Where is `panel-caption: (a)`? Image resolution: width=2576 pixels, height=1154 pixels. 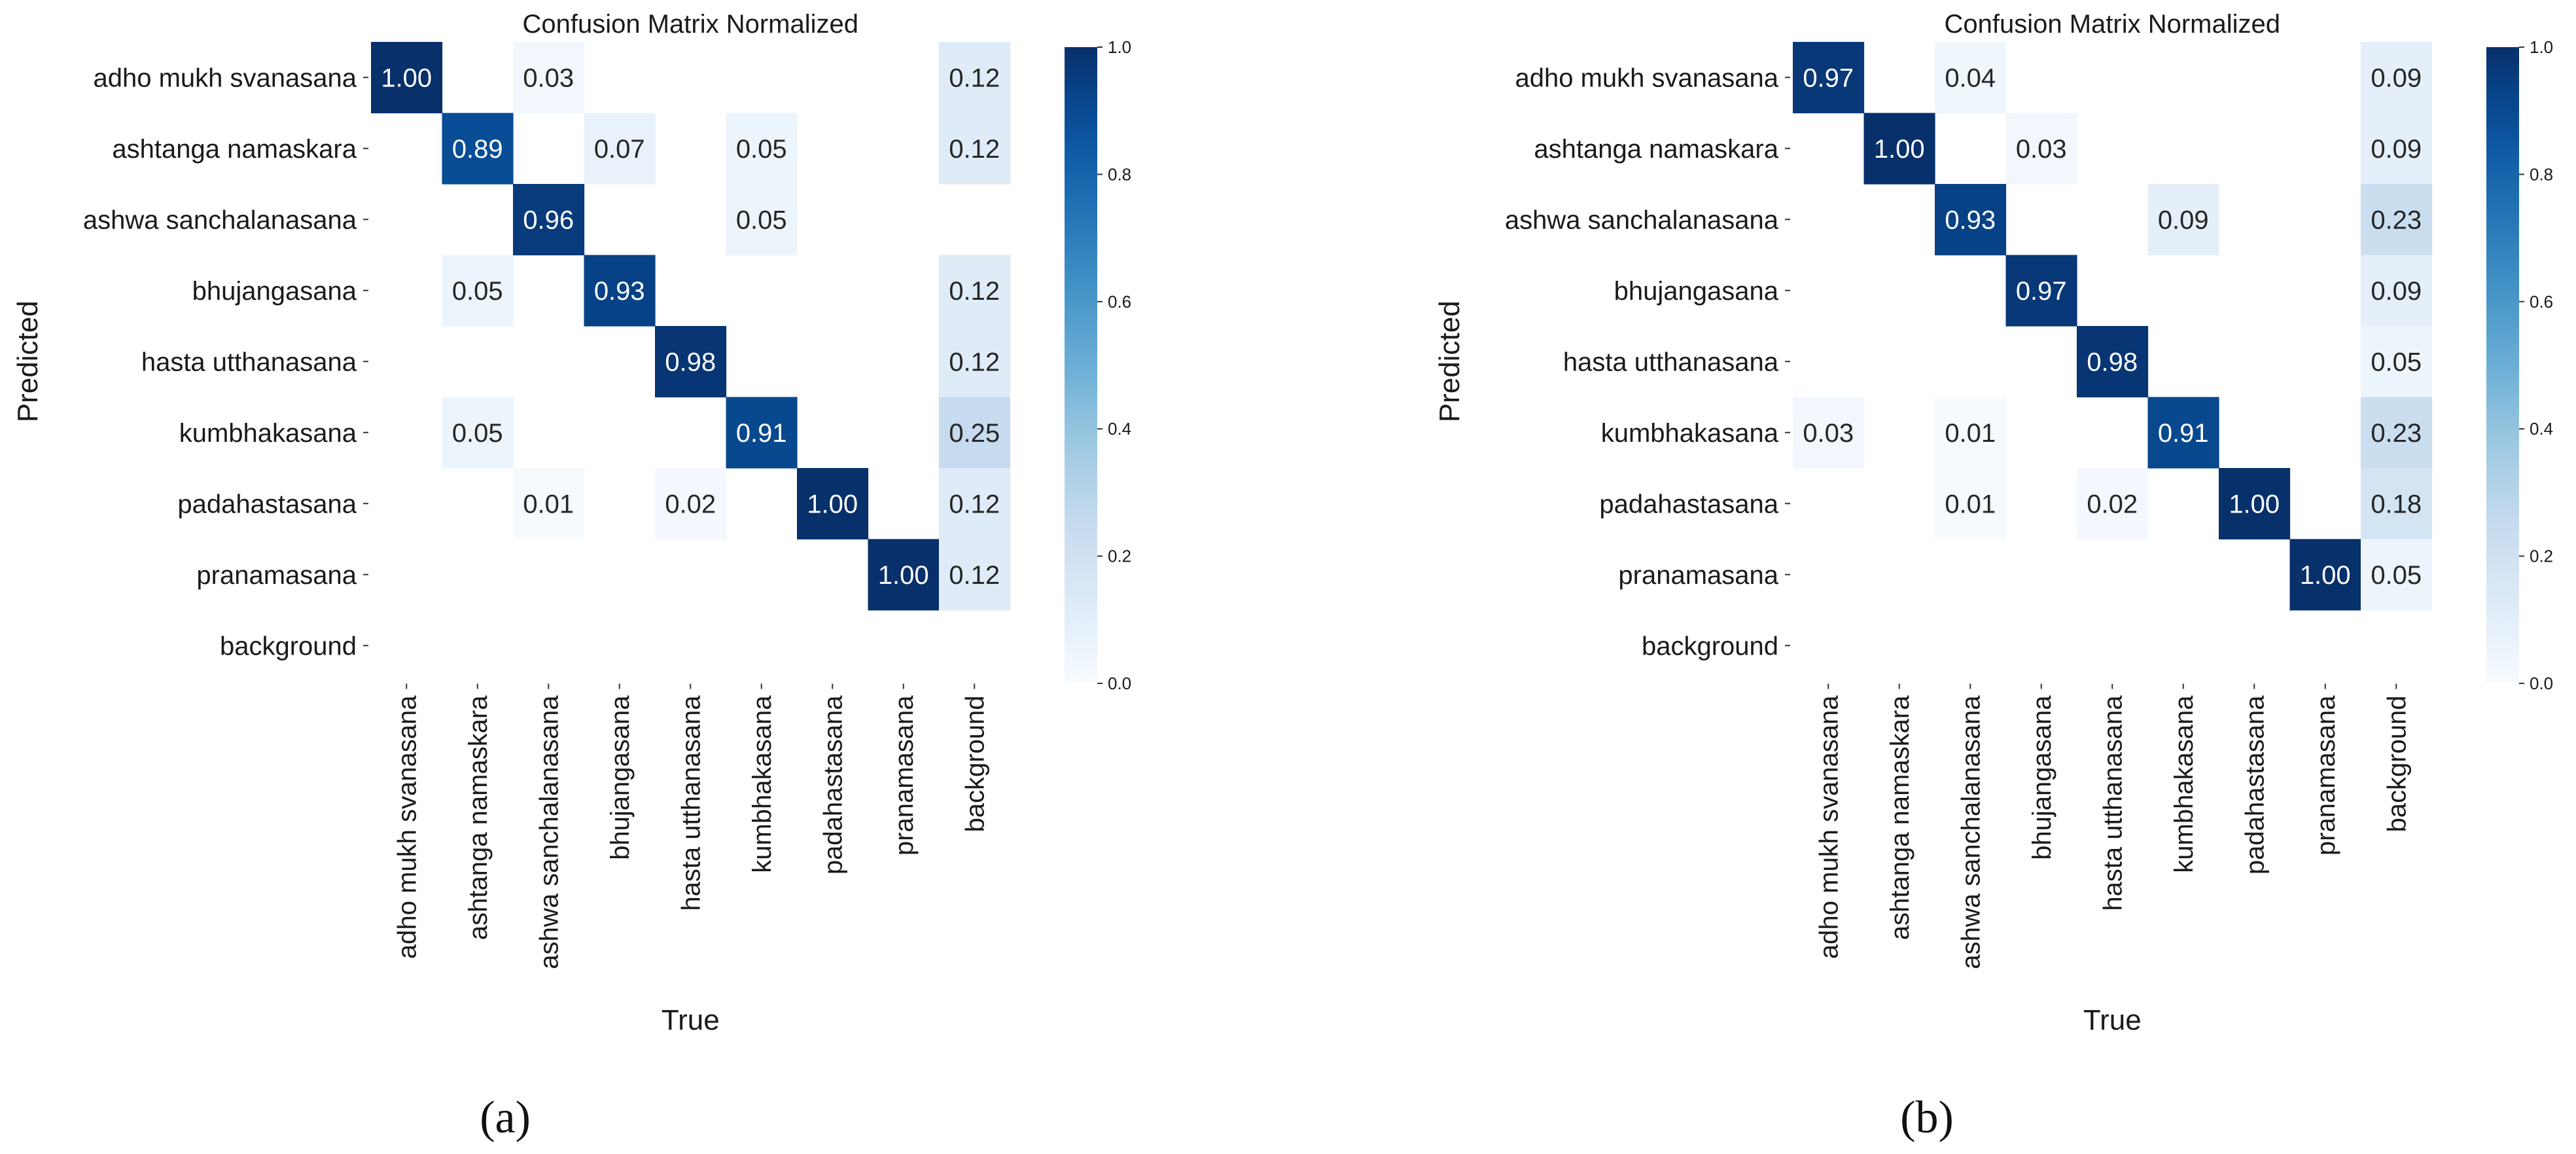
panel-caption: (a) is located at coordinates (505, 1117).